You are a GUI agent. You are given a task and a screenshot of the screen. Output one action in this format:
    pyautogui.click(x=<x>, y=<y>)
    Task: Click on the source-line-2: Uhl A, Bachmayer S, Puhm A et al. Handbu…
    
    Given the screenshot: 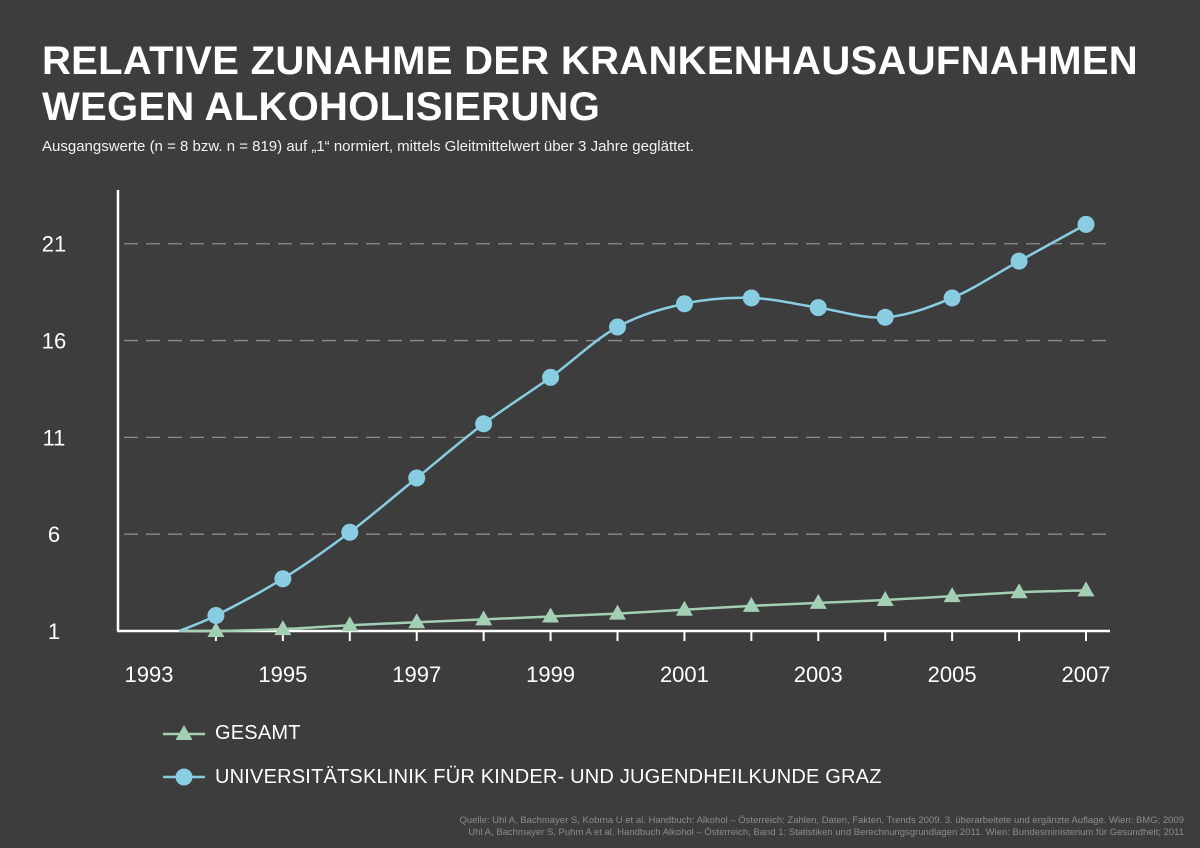 What is the action you would take?
    pyautogui.click(x=826, y=832)
    